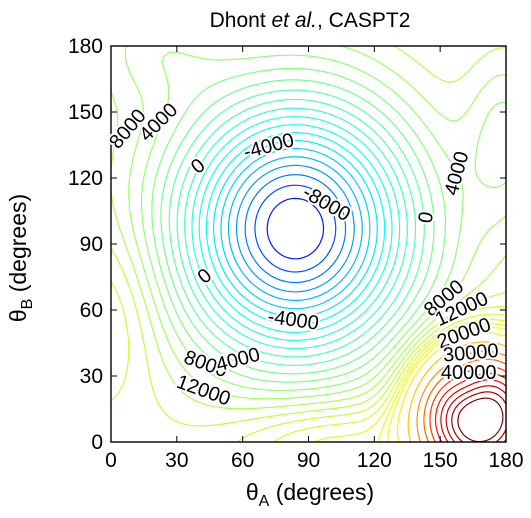 The height and width of the screenshot is (518, 531). What do you see at coordinates (176, 460) in the screenshot?
I see `x-tick-label: 30` at bounding box center [176, 460].